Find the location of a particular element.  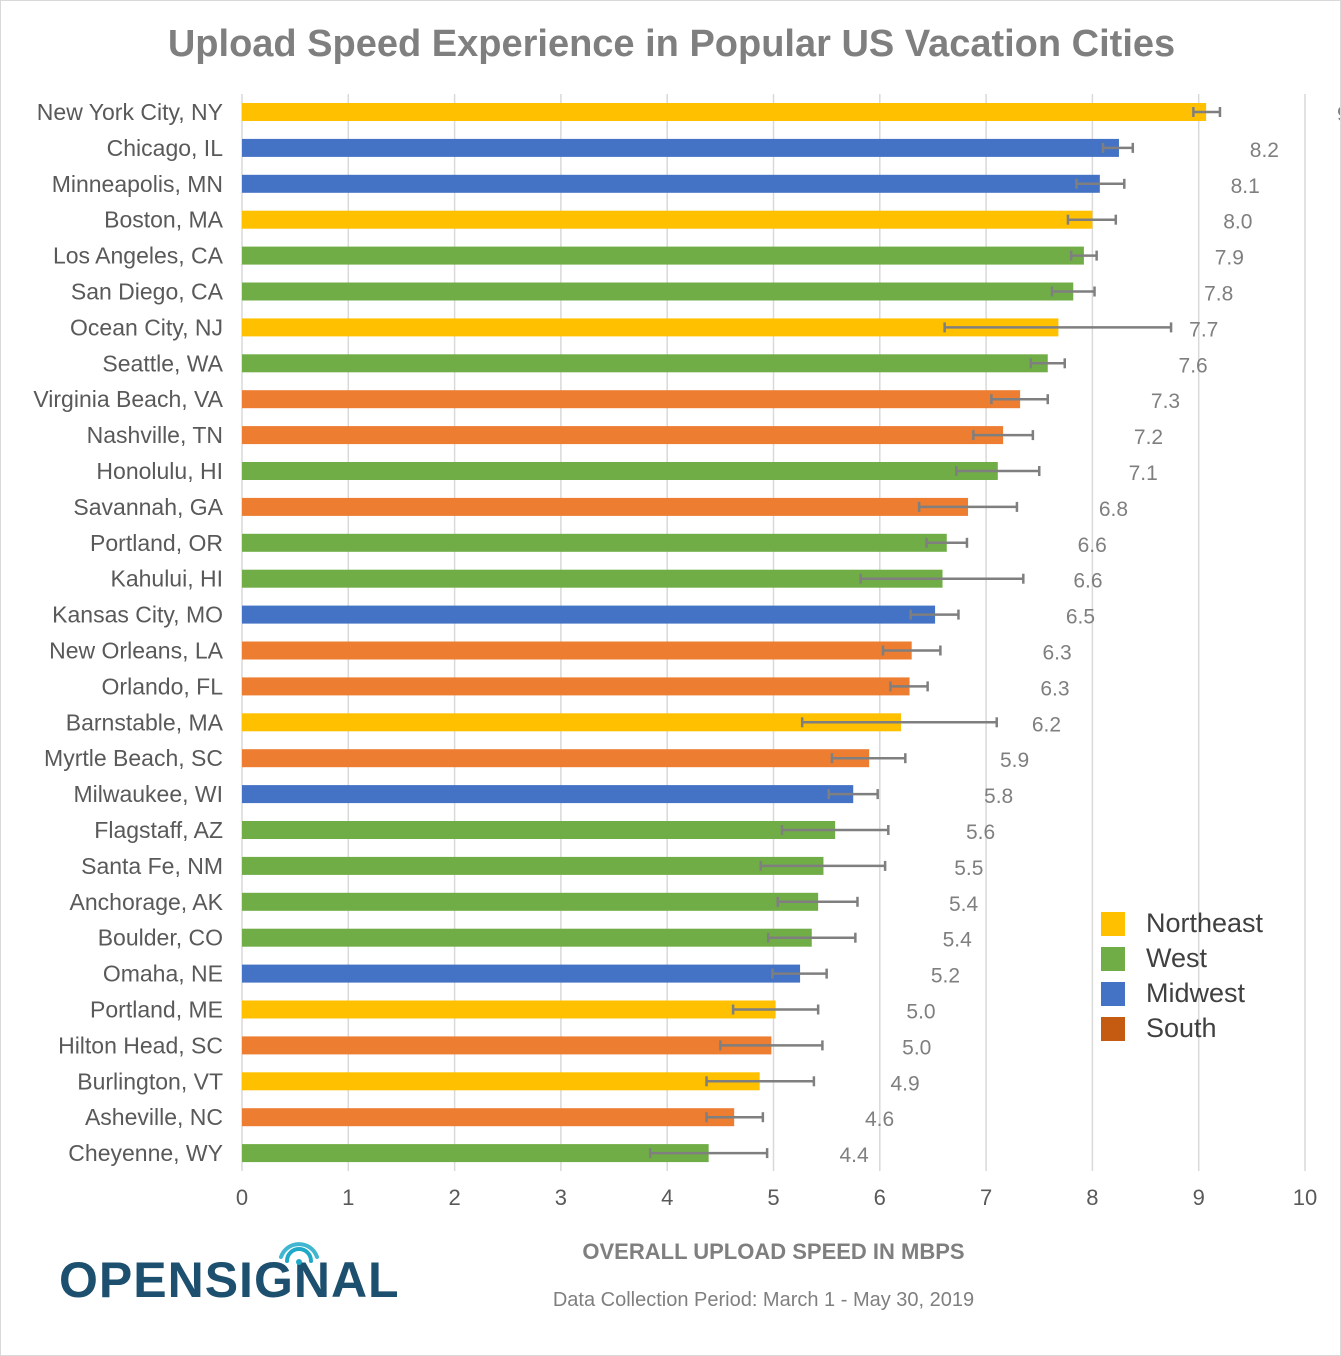

error-bar-anchorage-ak is located at coordinates (817, 901).